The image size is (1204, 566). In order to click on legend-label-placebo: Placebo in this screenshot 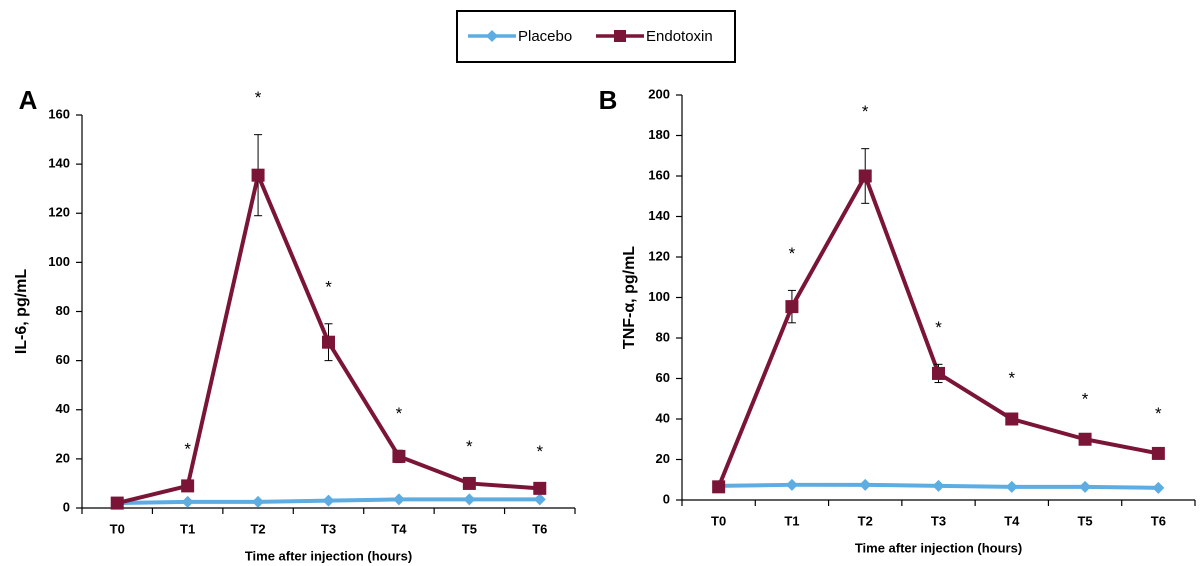, I will do `click(545, 36)`.